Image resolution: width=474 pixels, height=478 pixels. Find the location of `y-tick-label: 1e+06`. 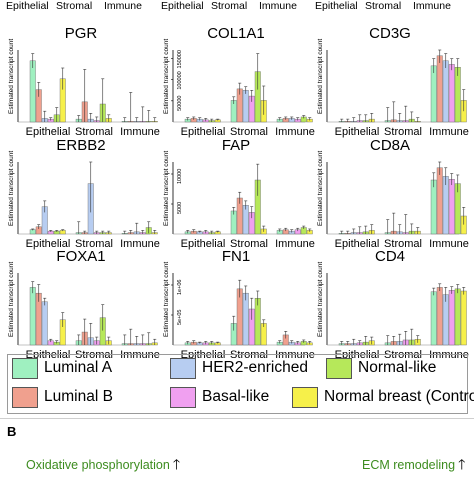

y-tick-label: 1e+06 is located at coordinates (180, 287).